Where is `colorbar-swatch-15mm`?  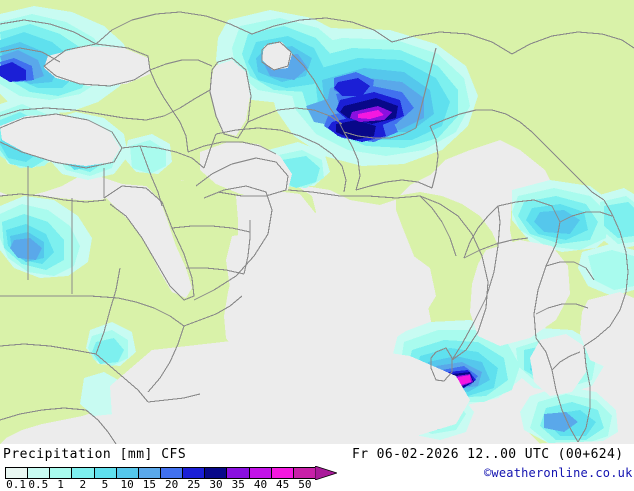
colorbar-swatch-15mm is located at coordinates (149, 473).